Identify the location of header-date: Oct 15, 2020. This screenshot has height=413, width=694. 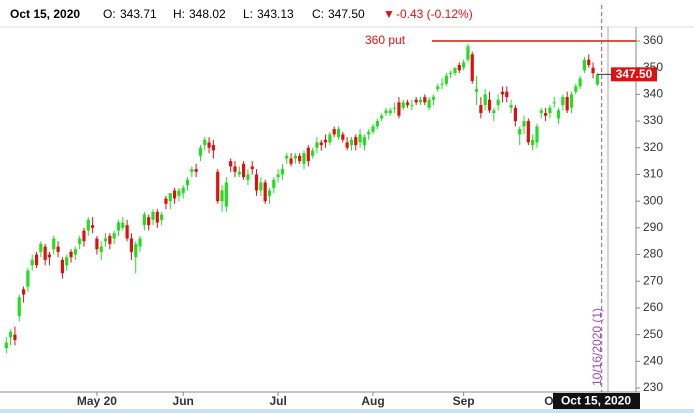
(45, 14).